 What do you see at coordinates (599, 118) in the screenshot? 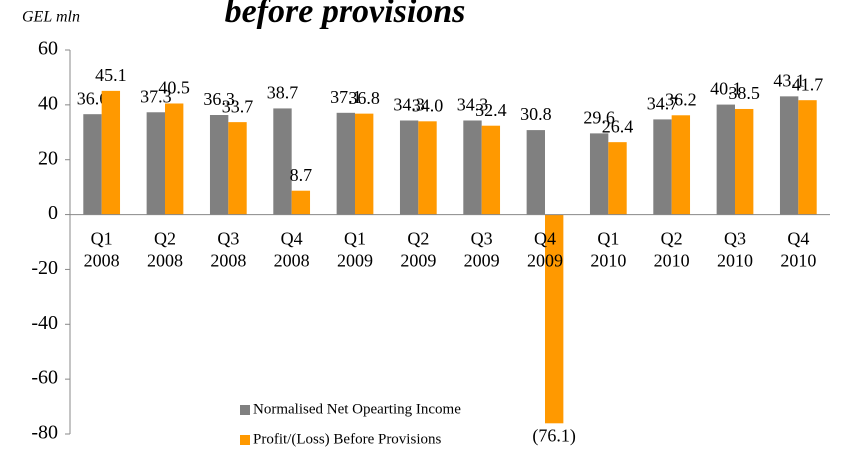
I see `value-label: 29.6` at bounding box center [599, 118].